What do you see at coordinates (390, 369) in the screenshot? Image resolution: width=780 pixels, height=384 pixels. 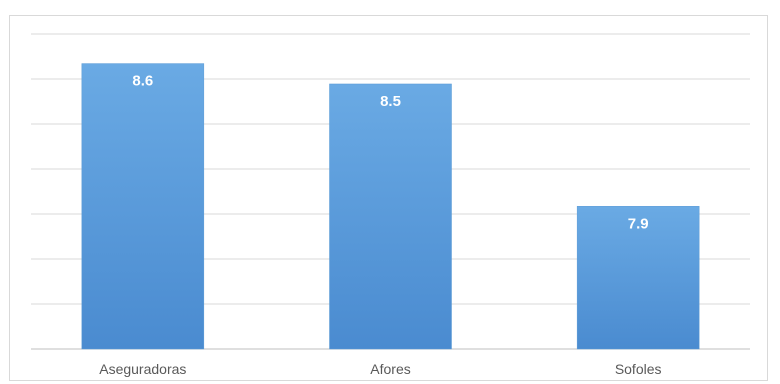 I see `category-label-afores: Afores` at bounding box center [390, 369].